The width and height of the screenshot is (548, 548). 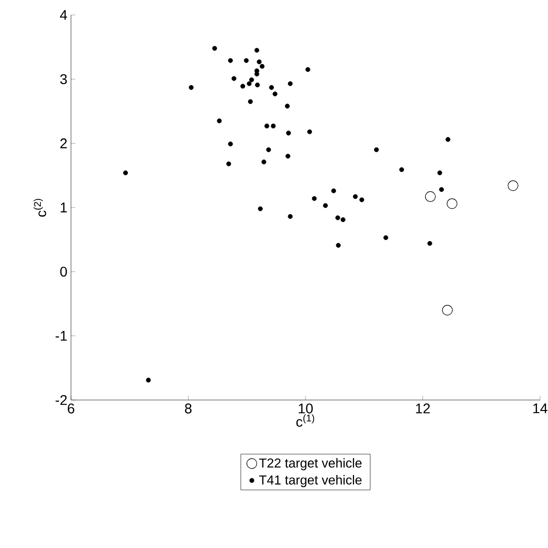 I want to click on y-tick-label: -1, so click(x=61, y=336).